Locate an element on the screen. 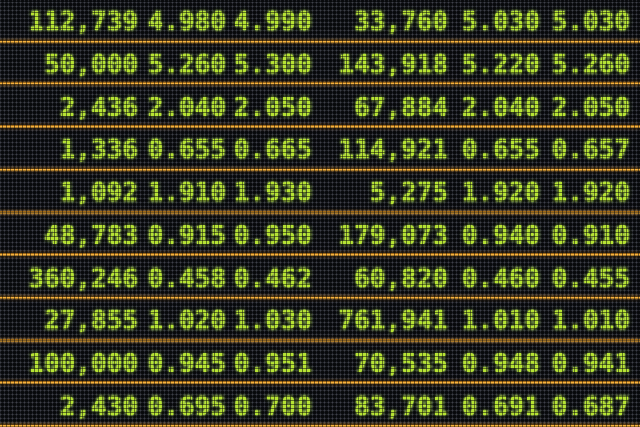 This screenshot has width=640, height=427. ticker-row: 2,436 2.040 2.050 67,884 2.040 2.050 is located at coordinates (320, 107).